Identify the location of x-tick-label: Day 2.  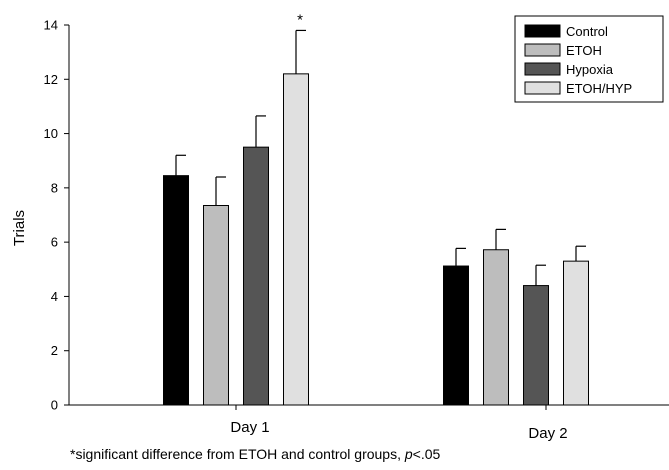
(547, 433).